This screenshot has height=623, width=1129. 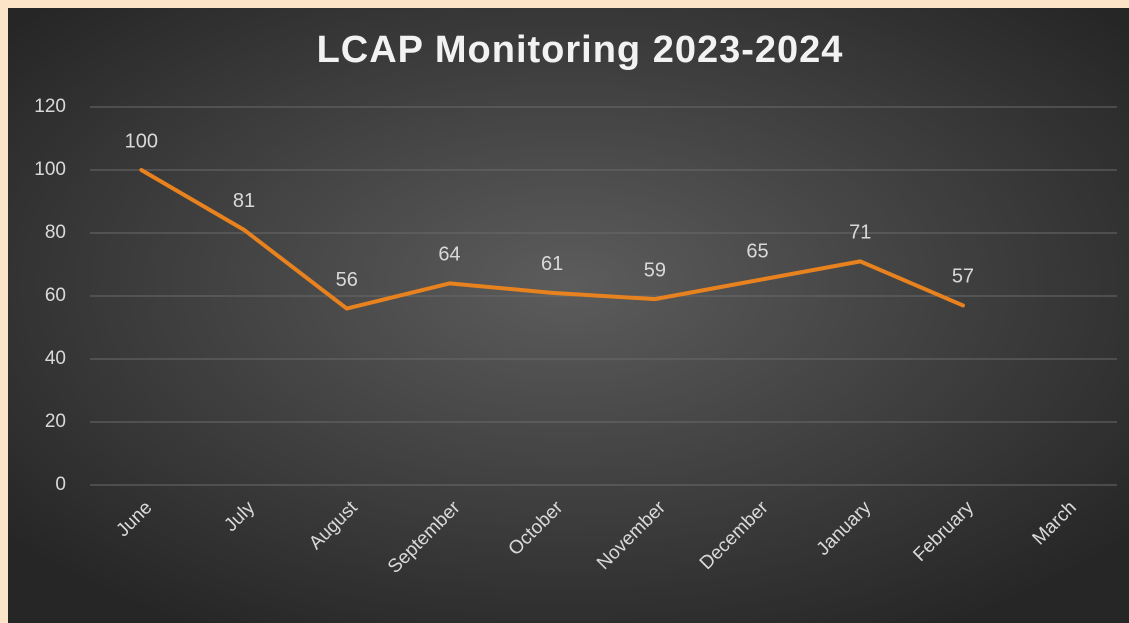 What do you see at coordinates (347, 280) in the screenshot?
I see `data-label: 56` at bounding box center [347, 280].